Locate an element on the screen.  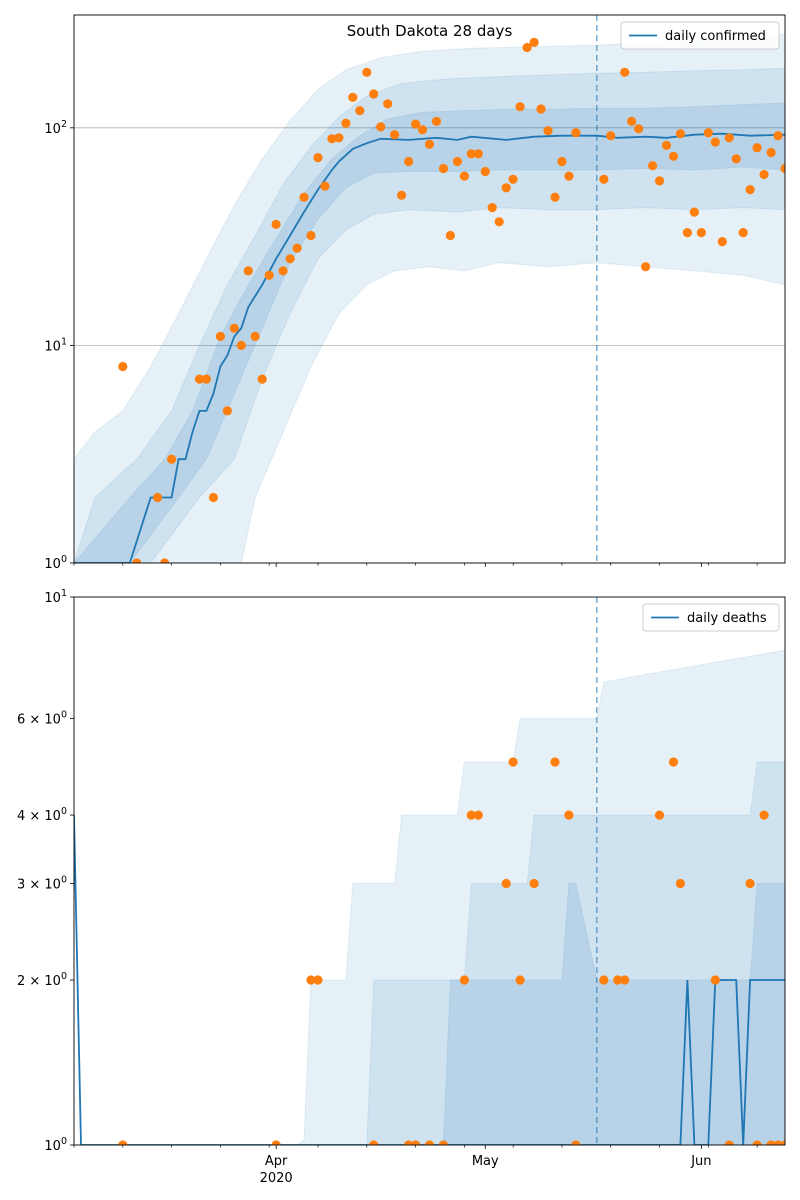
x-tick-label-0: Apr is located at coordinates (276, 1161).